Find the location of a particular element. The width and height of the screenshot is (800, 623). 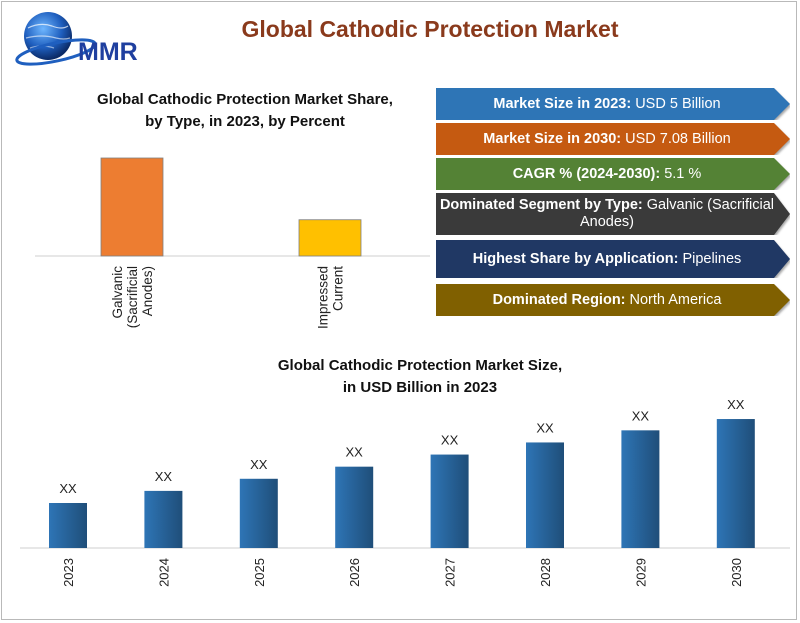

bar-2029 is located at coordinates (640, 489).